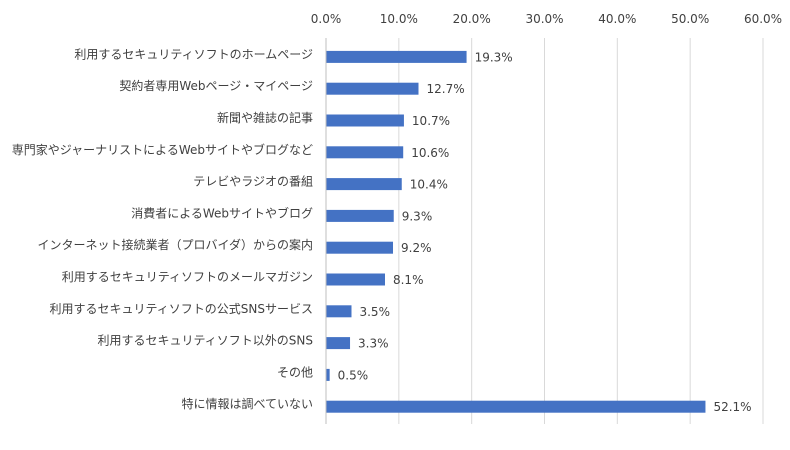 This screenshot has height=450, width=790. Describe the element at coordinates (206, 341) in the screenshot. I see `category-label: 利用するセキュリティソフト以外のSNS` at that location.